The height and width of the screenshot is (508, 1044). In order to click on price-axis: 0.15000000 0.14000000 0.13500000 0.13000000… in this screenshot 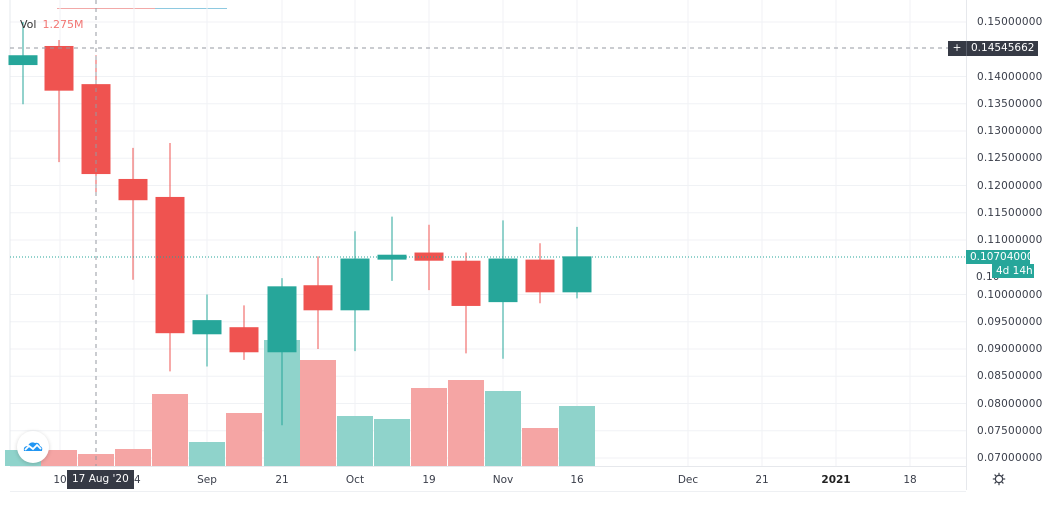, I will do `click(1005, 245)`.